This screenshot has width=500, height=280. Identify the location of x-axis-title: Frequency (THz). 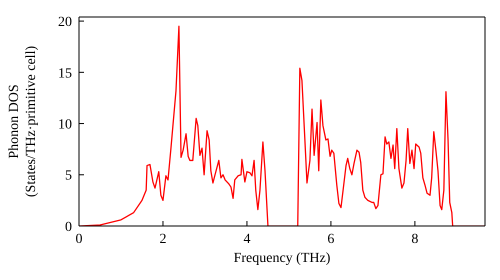
(282, 258).